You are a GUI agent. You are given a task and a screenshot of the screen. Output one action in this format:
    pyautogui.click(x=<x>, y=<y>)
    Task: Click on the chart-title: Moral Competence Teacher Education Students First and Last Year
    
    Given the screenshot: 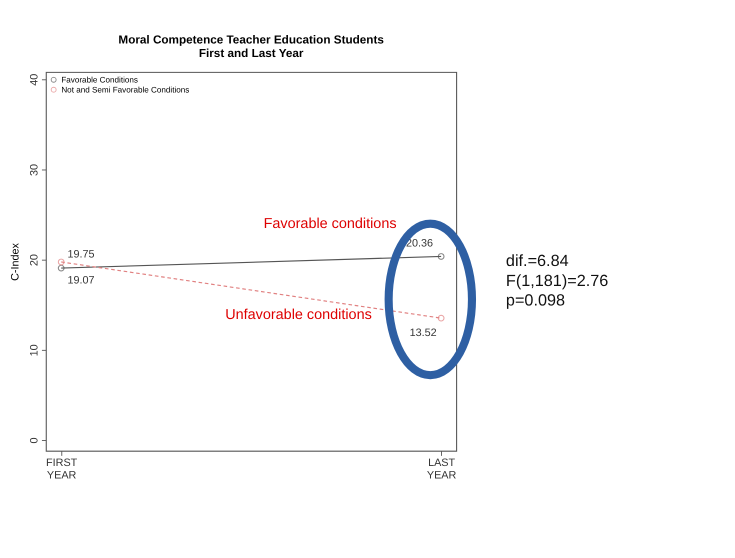 What is the action you would take?
    pyautogui.click(x=251, y=46)
    